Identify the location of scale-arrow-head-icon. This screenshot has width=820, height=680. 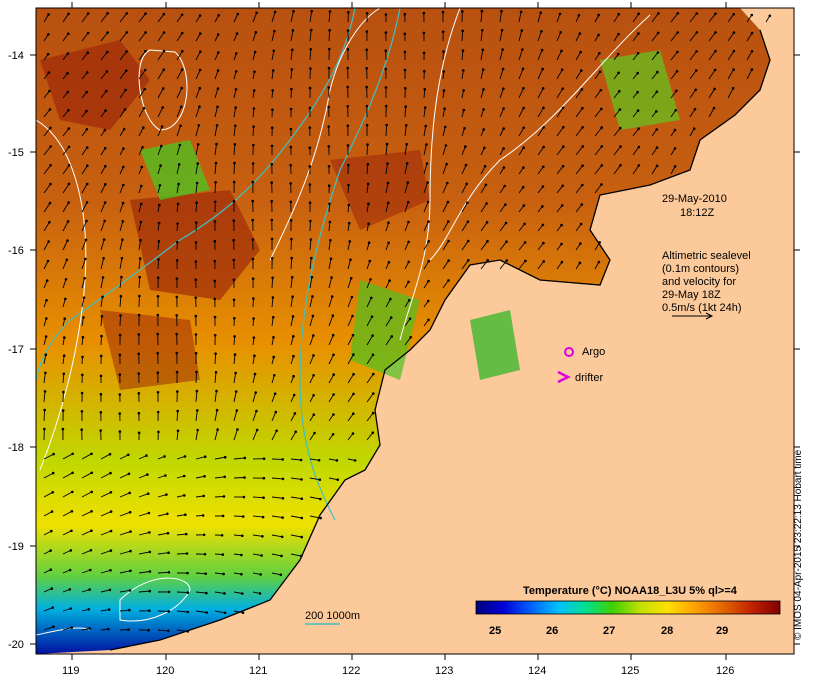
(709, 316).